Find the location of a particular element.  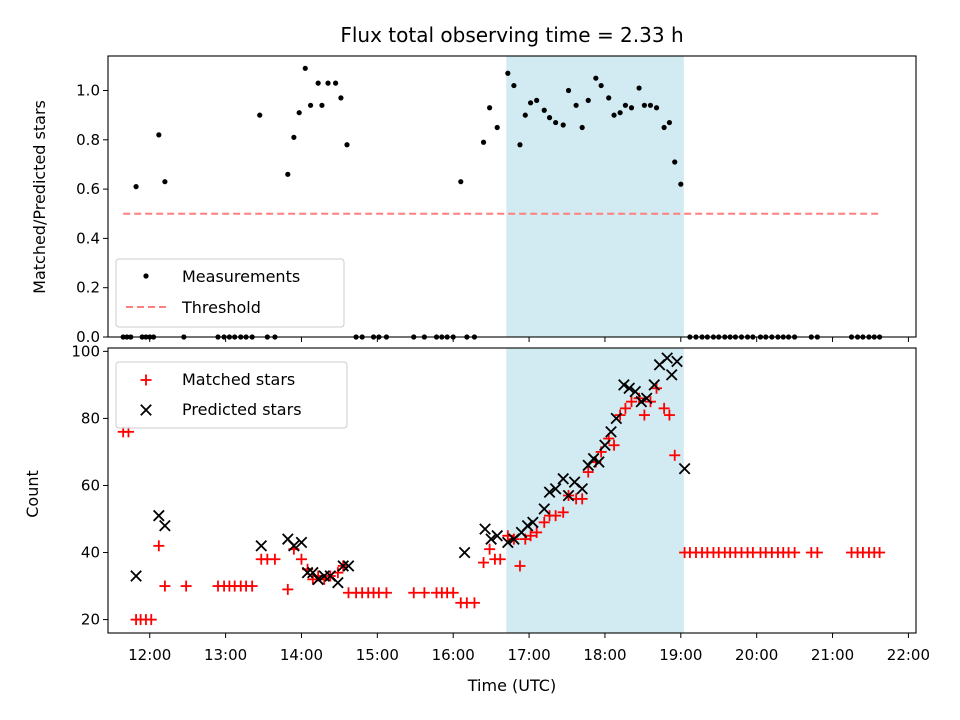

predicted-legend-glyph-b is located at coordinates (146, 410).